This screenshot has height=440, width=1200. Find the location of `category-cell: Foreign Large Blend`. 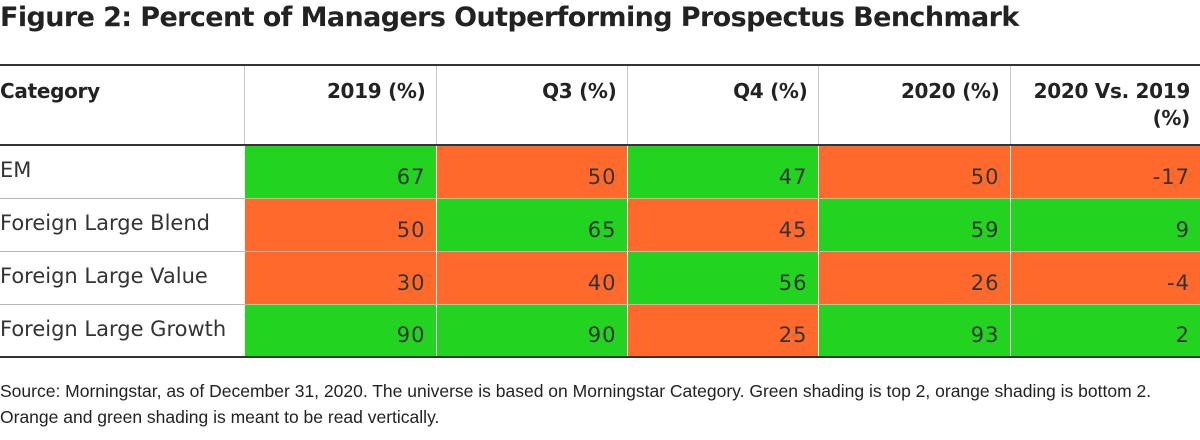

category-cell: Foreign Large Blend is located at coordinates (122, 225).